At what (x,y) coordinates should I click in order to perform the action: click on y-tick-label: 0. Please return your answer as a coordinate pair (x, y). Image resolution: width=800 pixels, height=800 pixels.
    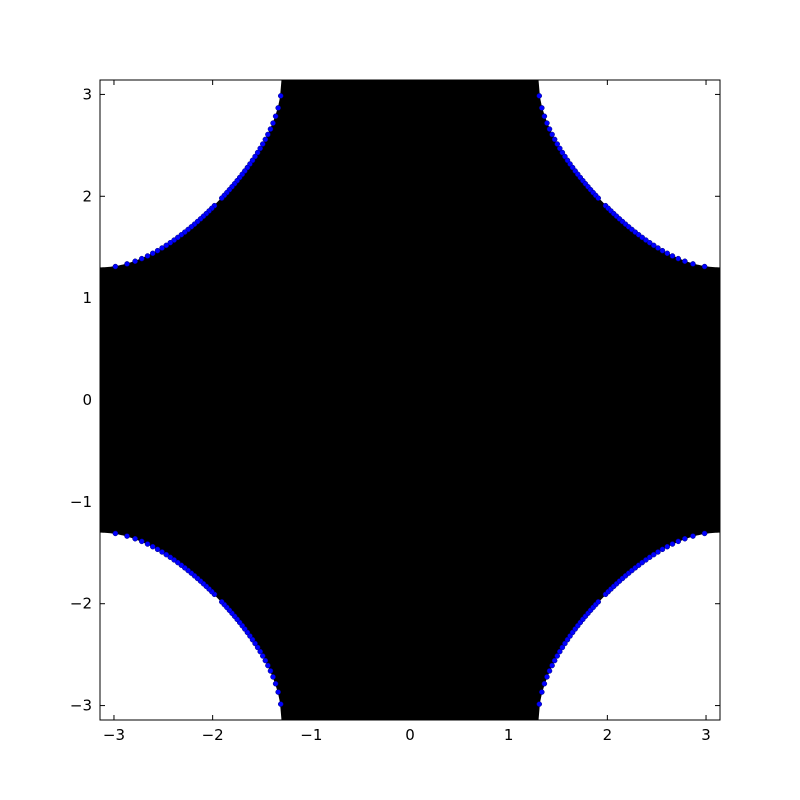
    Looking at the image, I should click on (87, 400).